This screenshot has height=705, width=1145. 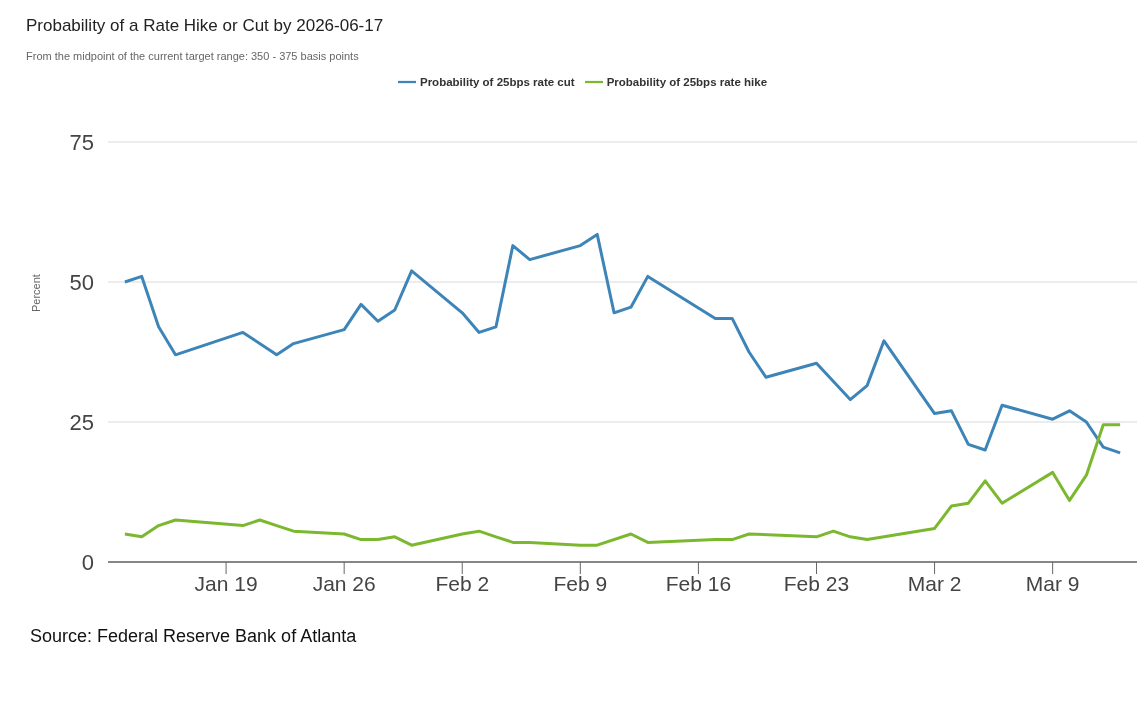 I want to click on x-tick-label: Mar 2, so click(x=934, y=583).